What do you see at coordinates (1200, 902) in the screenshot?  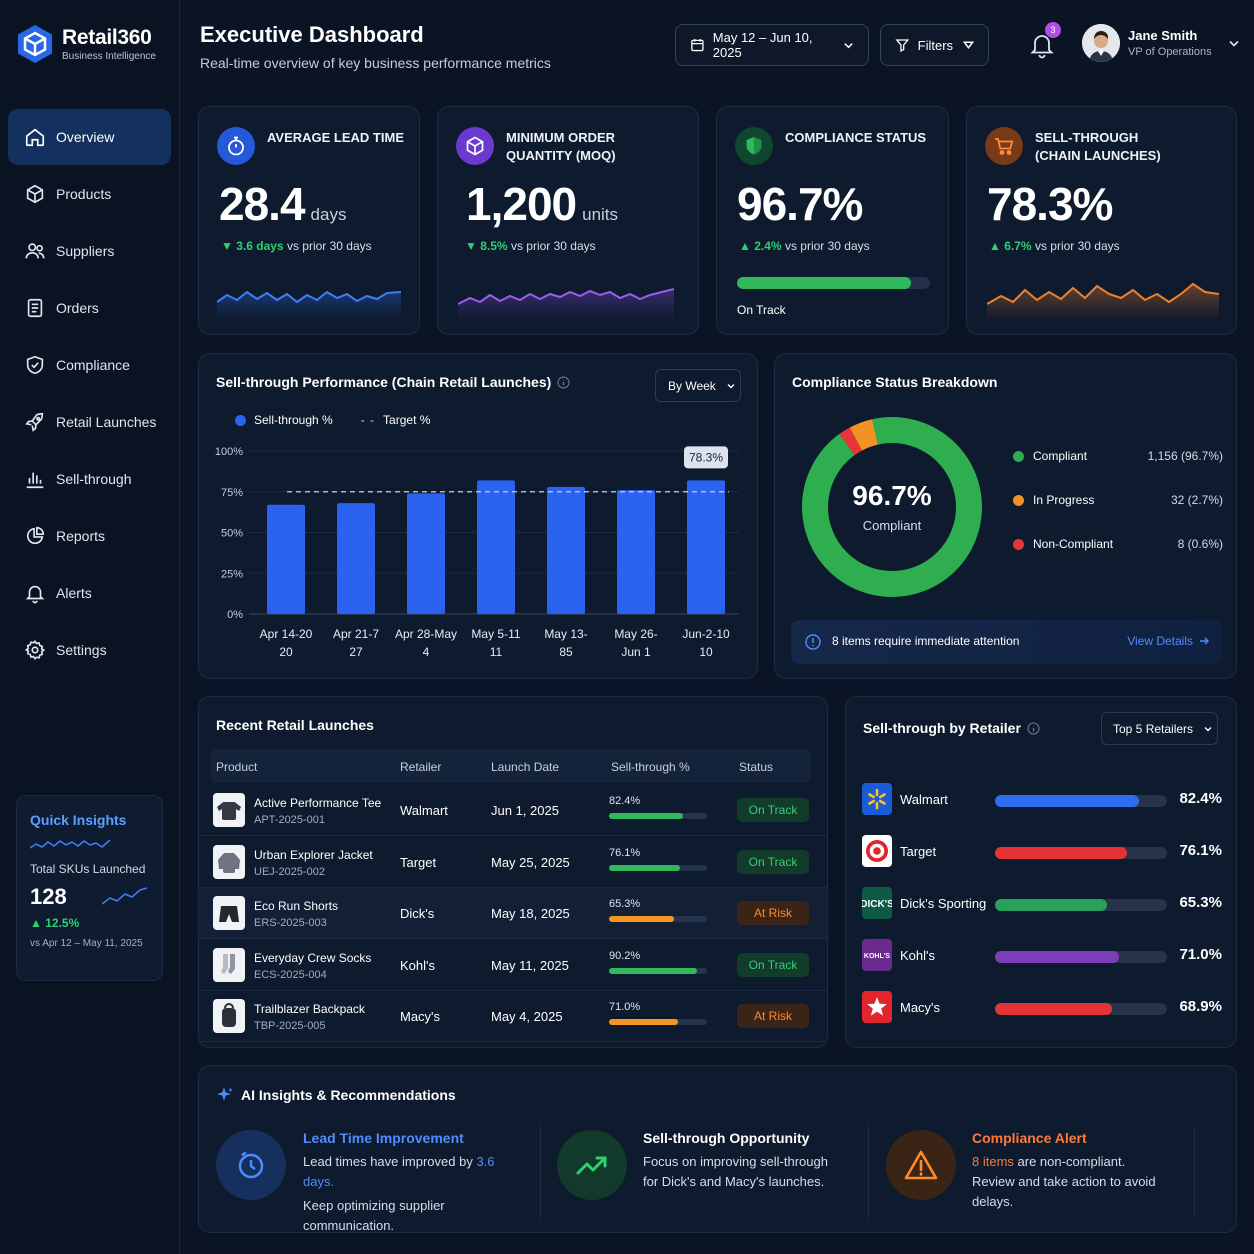 I see `retailer-value: 65.3%` at bounding box center [1200, 902].